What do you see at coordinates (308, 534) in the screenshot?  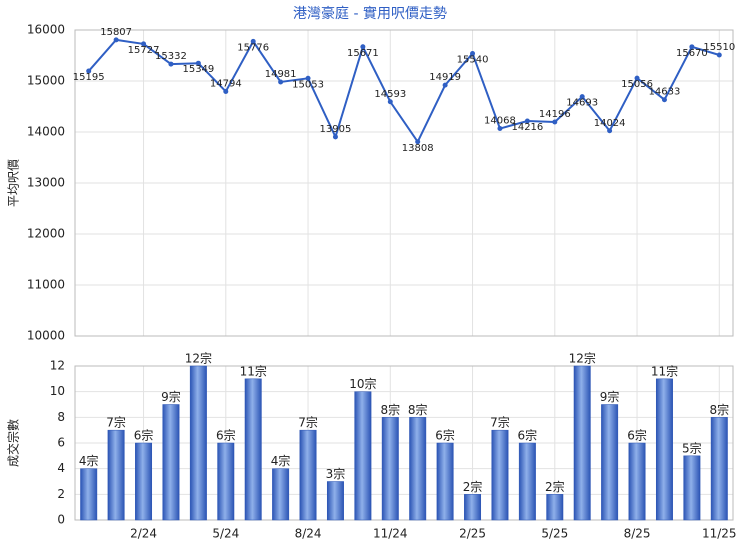 I see `x-tick-label: 8/24` at bounding box center [308, 534].